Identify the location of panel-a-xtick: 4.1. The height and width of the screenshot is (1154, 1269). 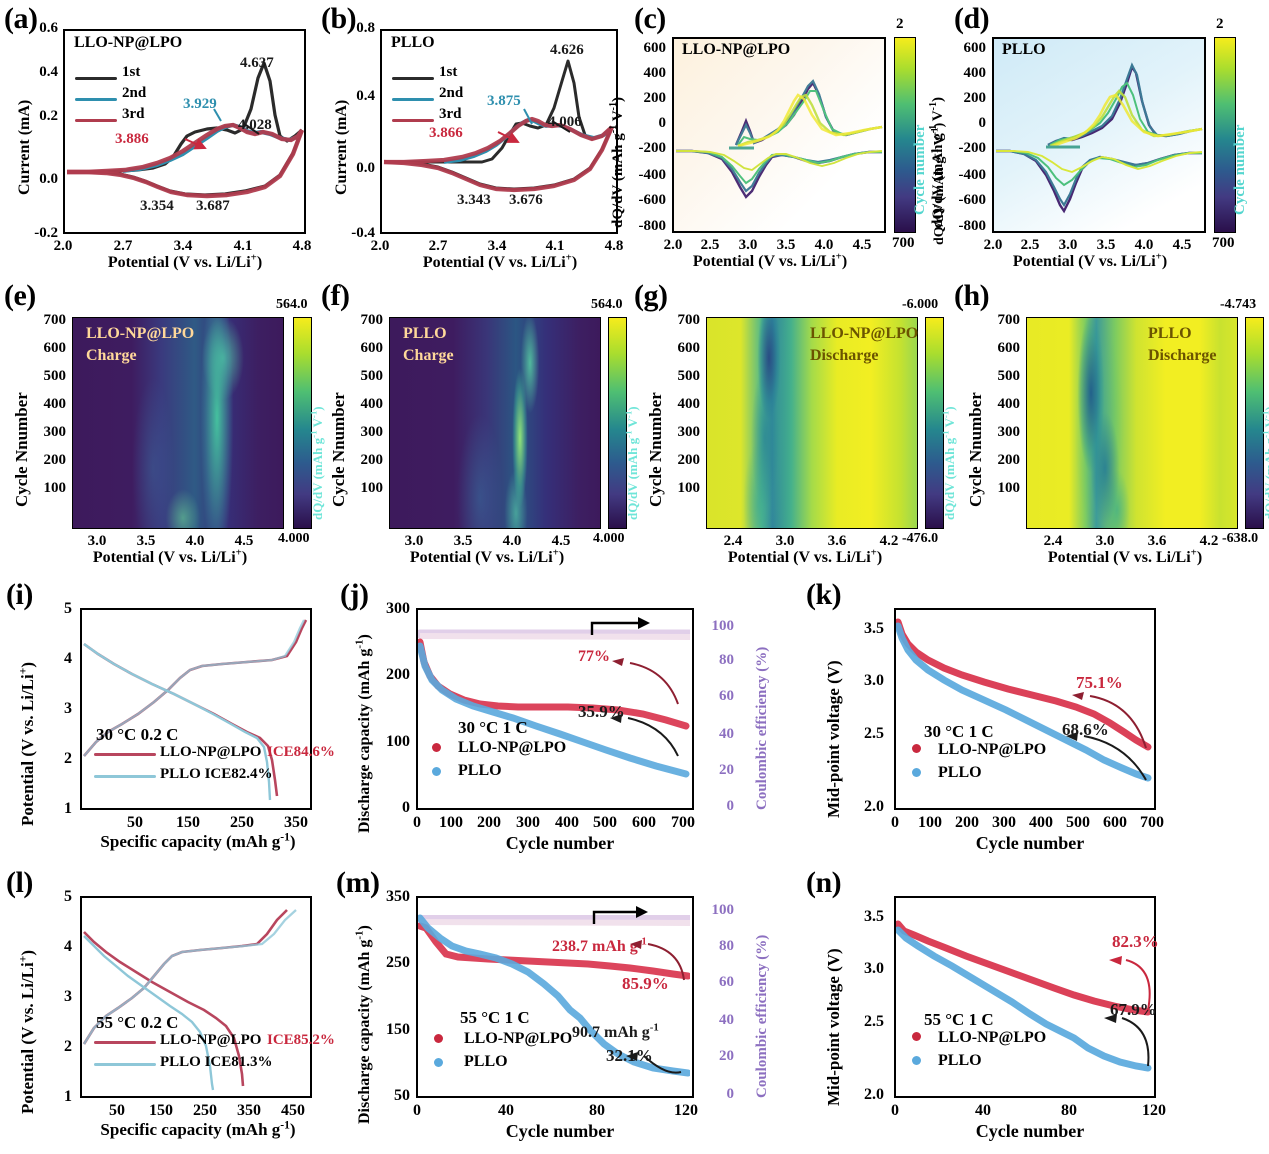
(243, 246).